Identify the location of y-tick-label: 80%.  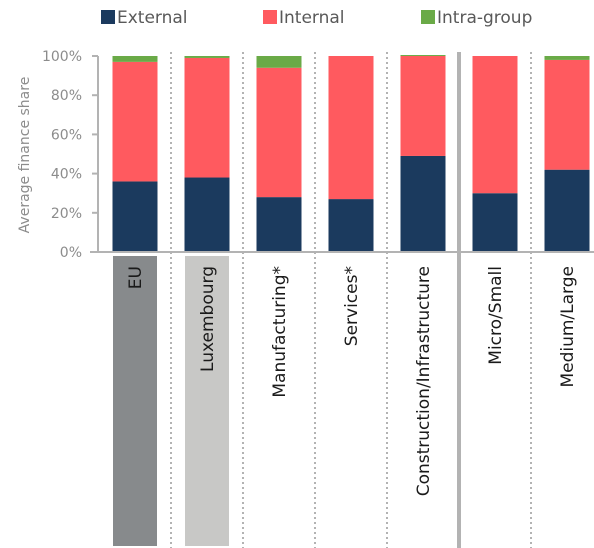
(66, 96).